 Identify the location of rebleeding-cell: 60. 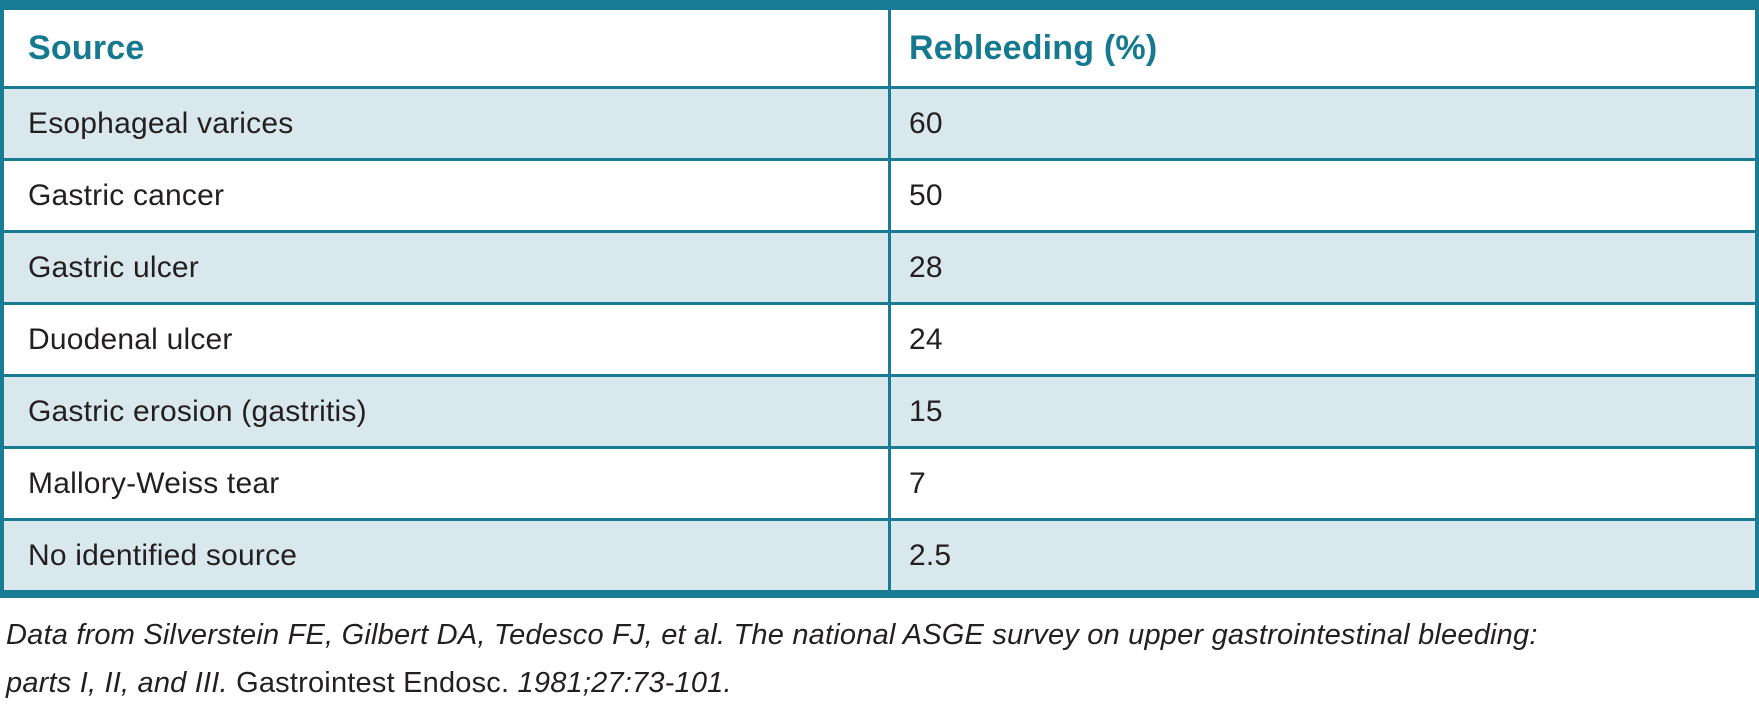
(1321, 123).